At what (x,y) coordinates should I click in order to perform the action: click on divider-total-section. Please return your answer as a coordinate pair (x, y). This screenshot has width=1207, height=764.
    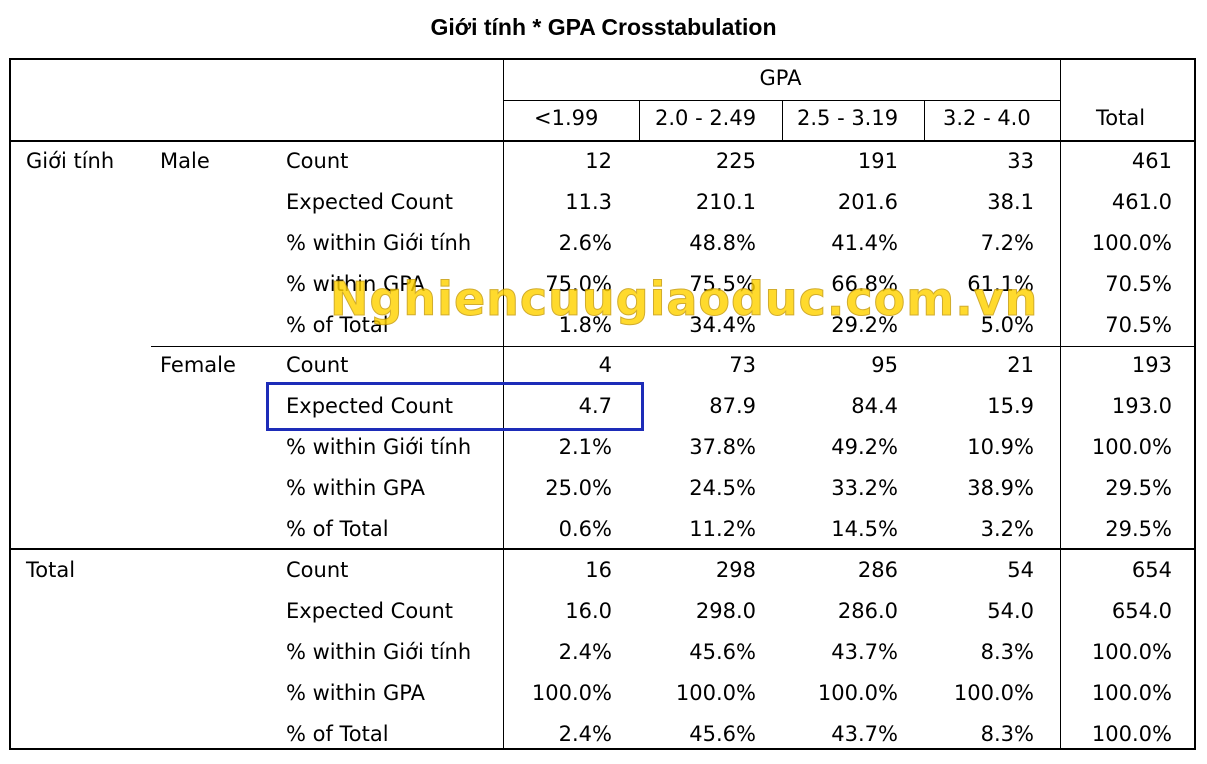
    Looking at the image, I should click on (602, 549).